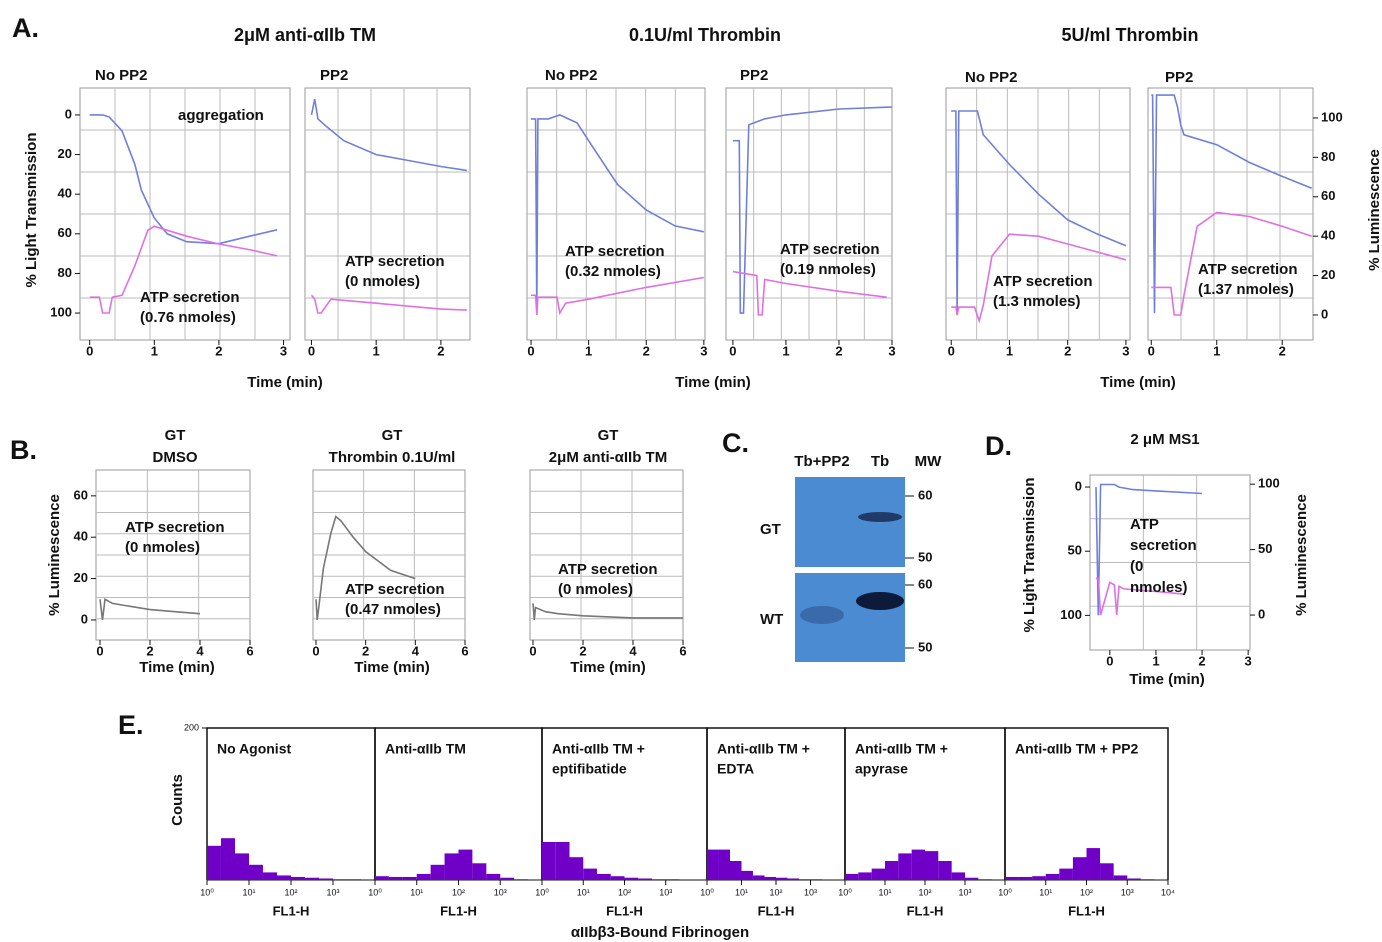  Describe the element at coordinates (1265, 548) in the screenshot. I see `y2-tick-label: 50` at that location.